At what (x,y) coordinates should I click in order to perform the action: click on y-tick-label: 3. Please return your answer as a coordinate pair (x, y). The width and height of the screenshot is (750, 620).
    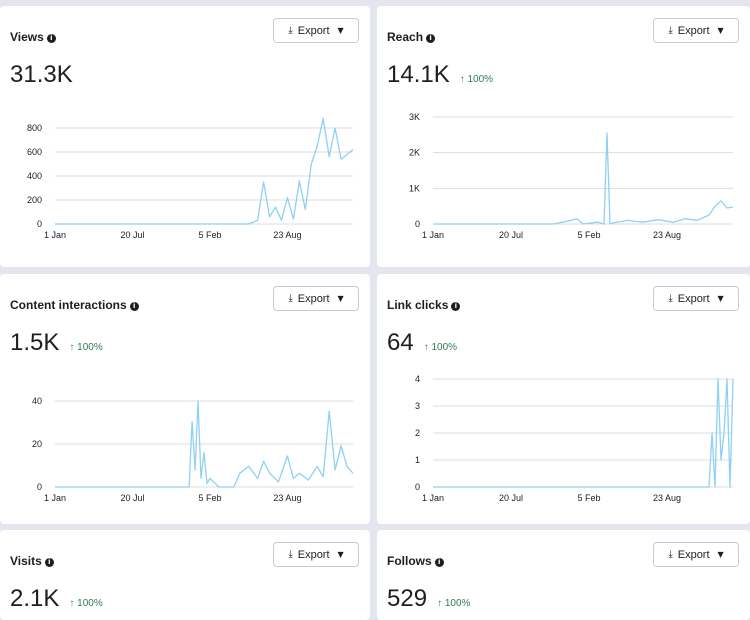
    Looking at the image, I should click on (417, 406).